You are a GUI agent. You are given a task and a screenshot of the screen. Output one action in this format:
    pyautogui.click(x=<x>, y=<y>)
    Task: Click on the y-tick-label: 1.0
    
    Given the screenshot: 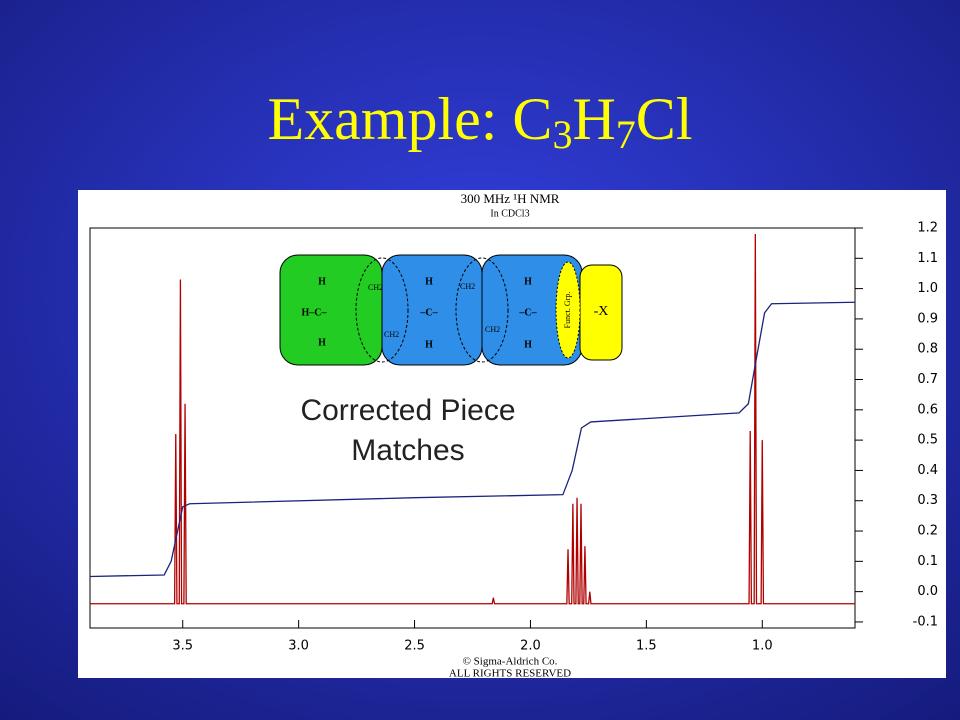 What is the action you would take?
    pyautogui.click(x=927, y=288)
    